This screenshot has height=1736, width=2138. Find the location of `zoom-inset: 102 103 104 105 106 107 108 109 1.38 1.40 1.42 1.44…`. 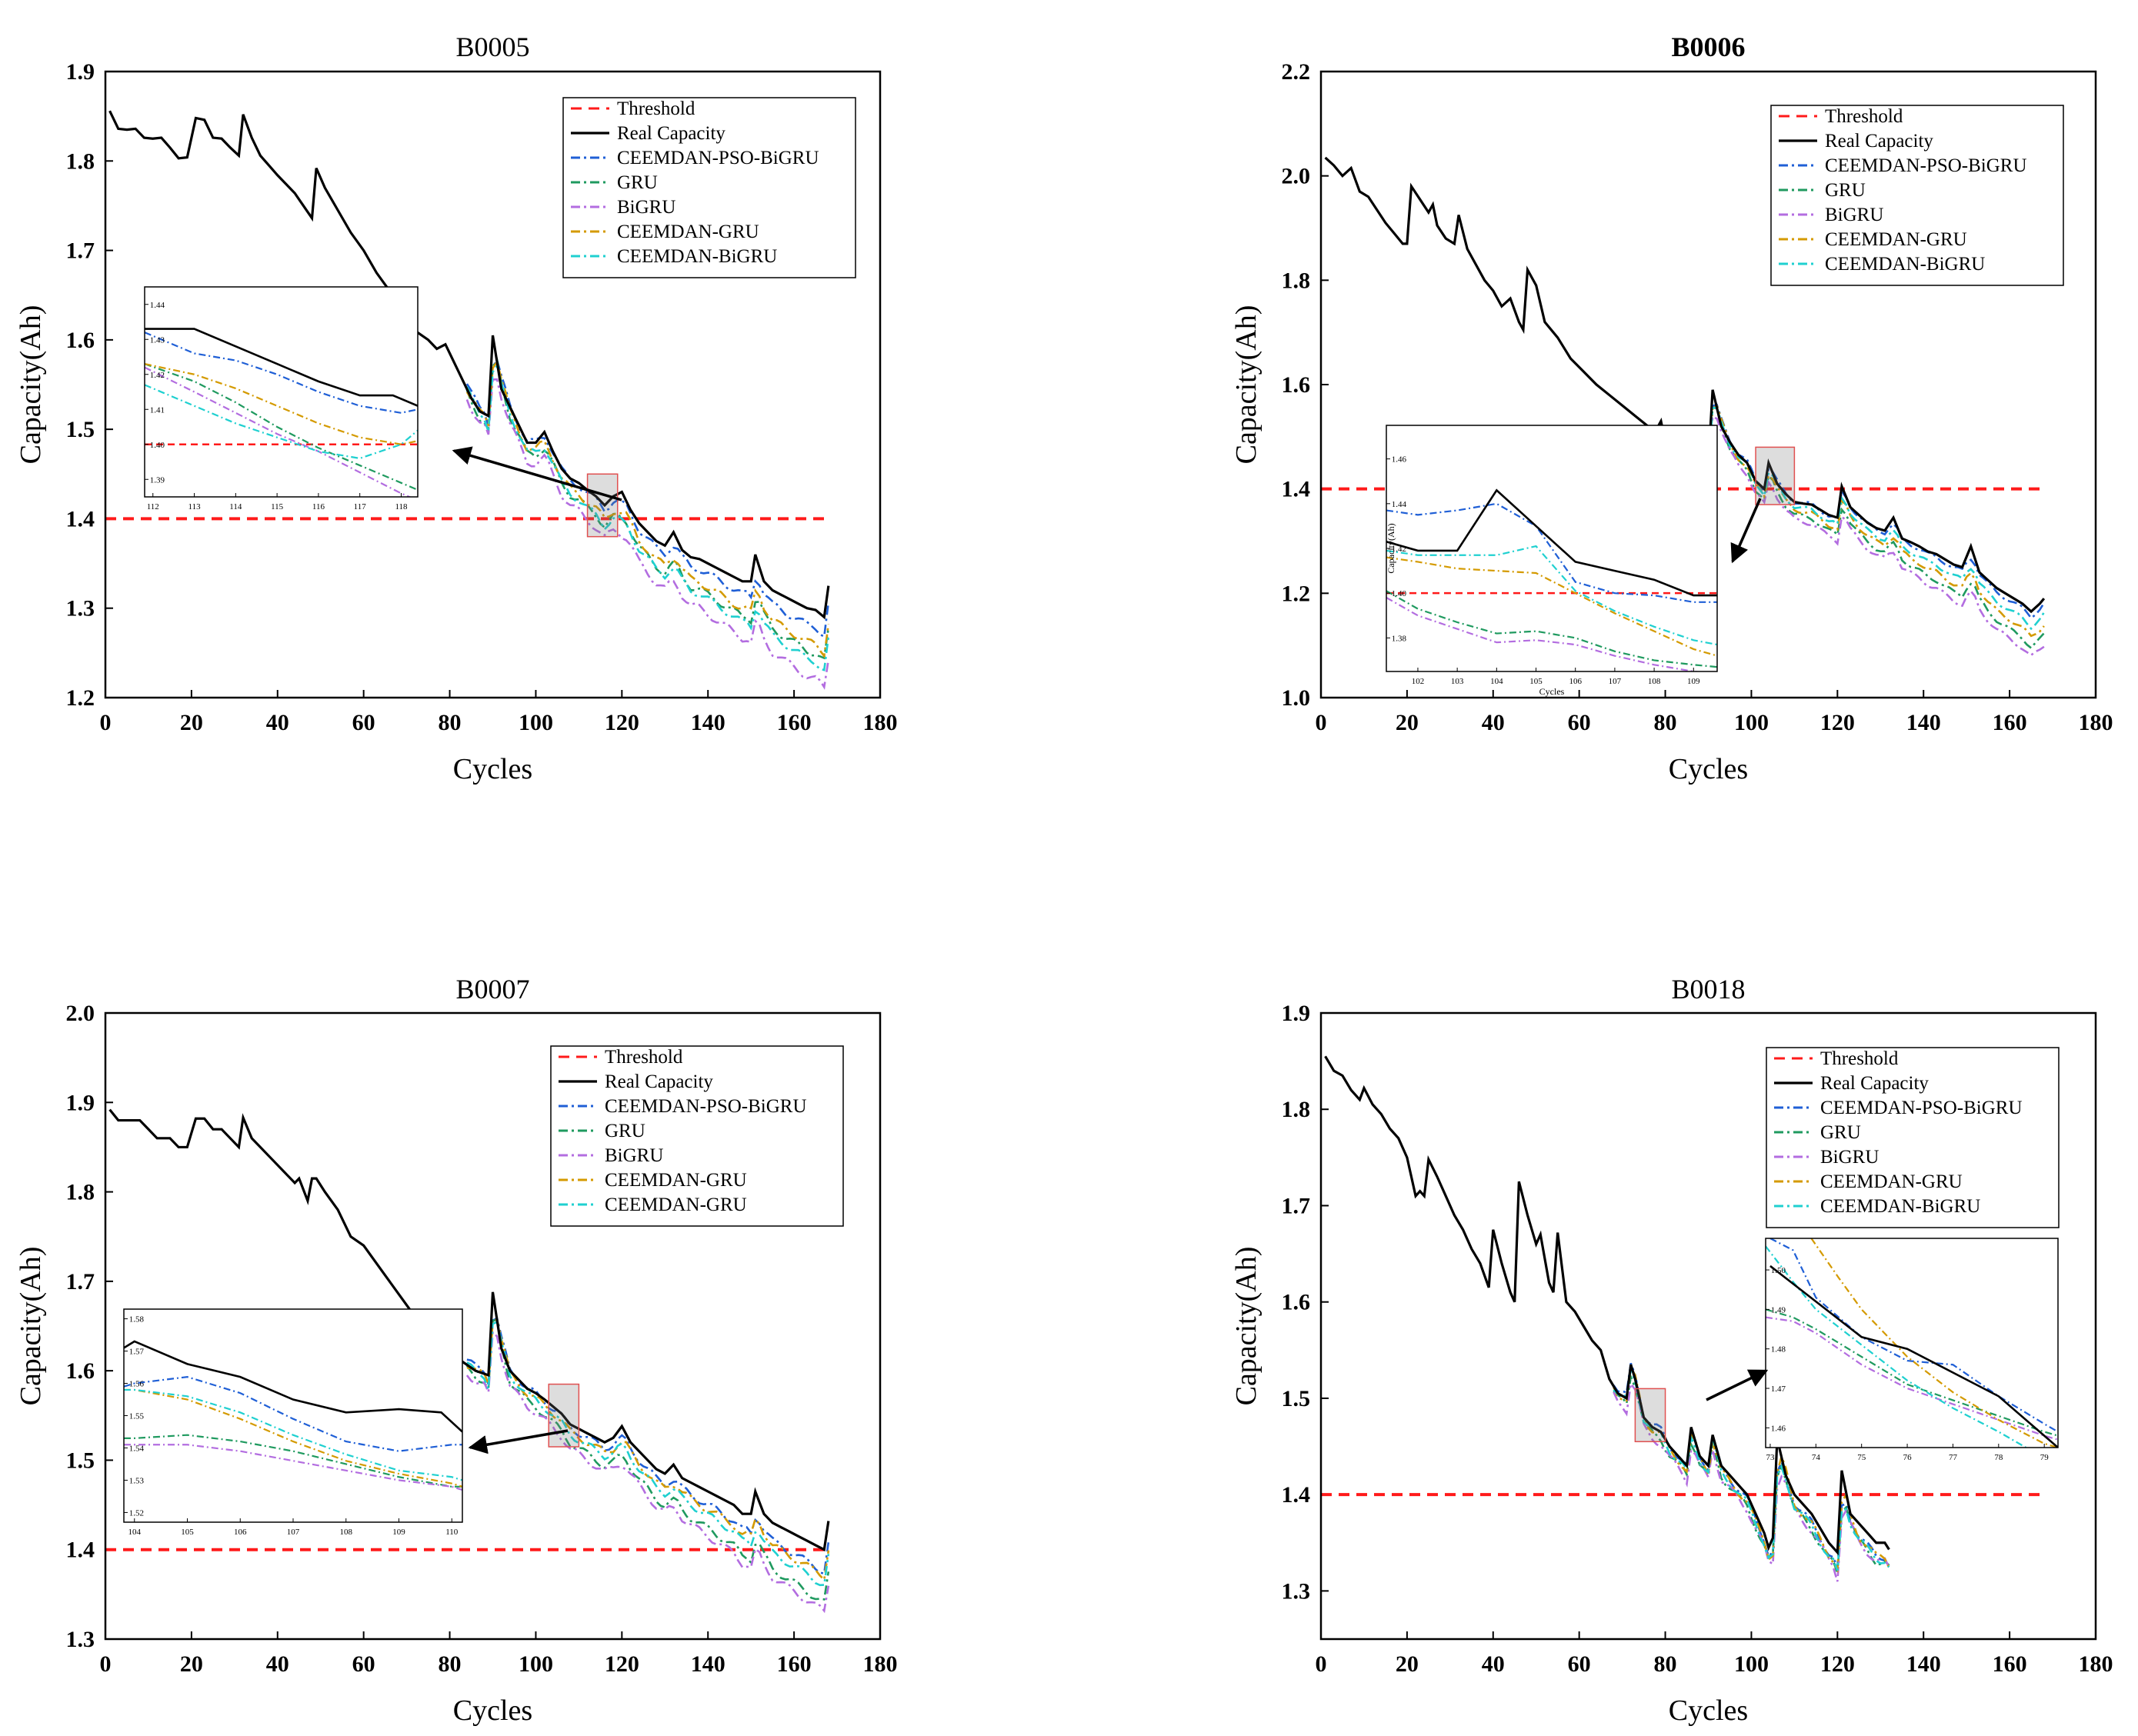

zoom-inset: 102 103 104 105 106 107 108 109 1.38 1.40 1.42 1.44… is located at coordinates (1552, 561).